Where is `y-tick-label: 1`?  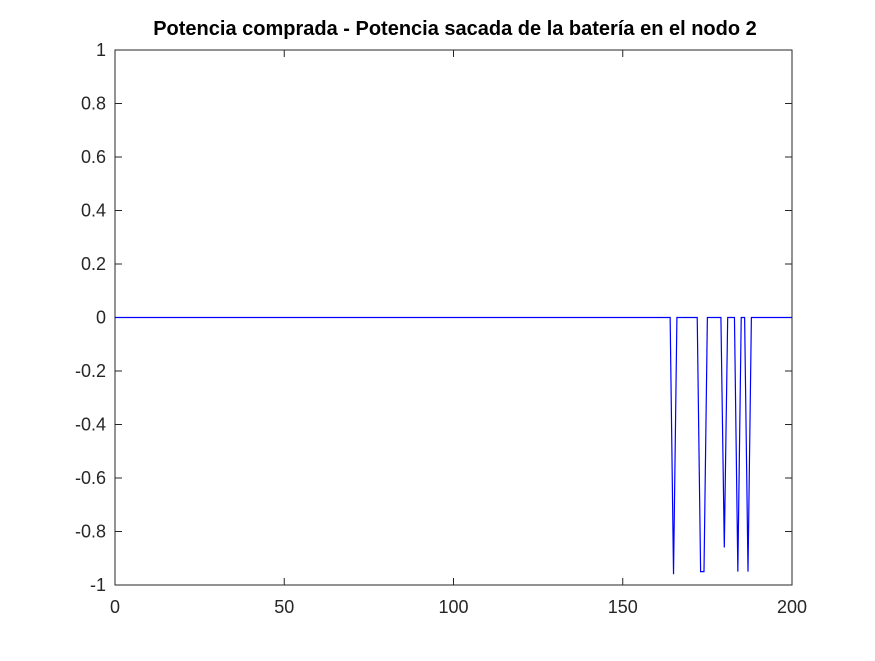
y-tick-label: 1 is located at coordinates (101, 50).